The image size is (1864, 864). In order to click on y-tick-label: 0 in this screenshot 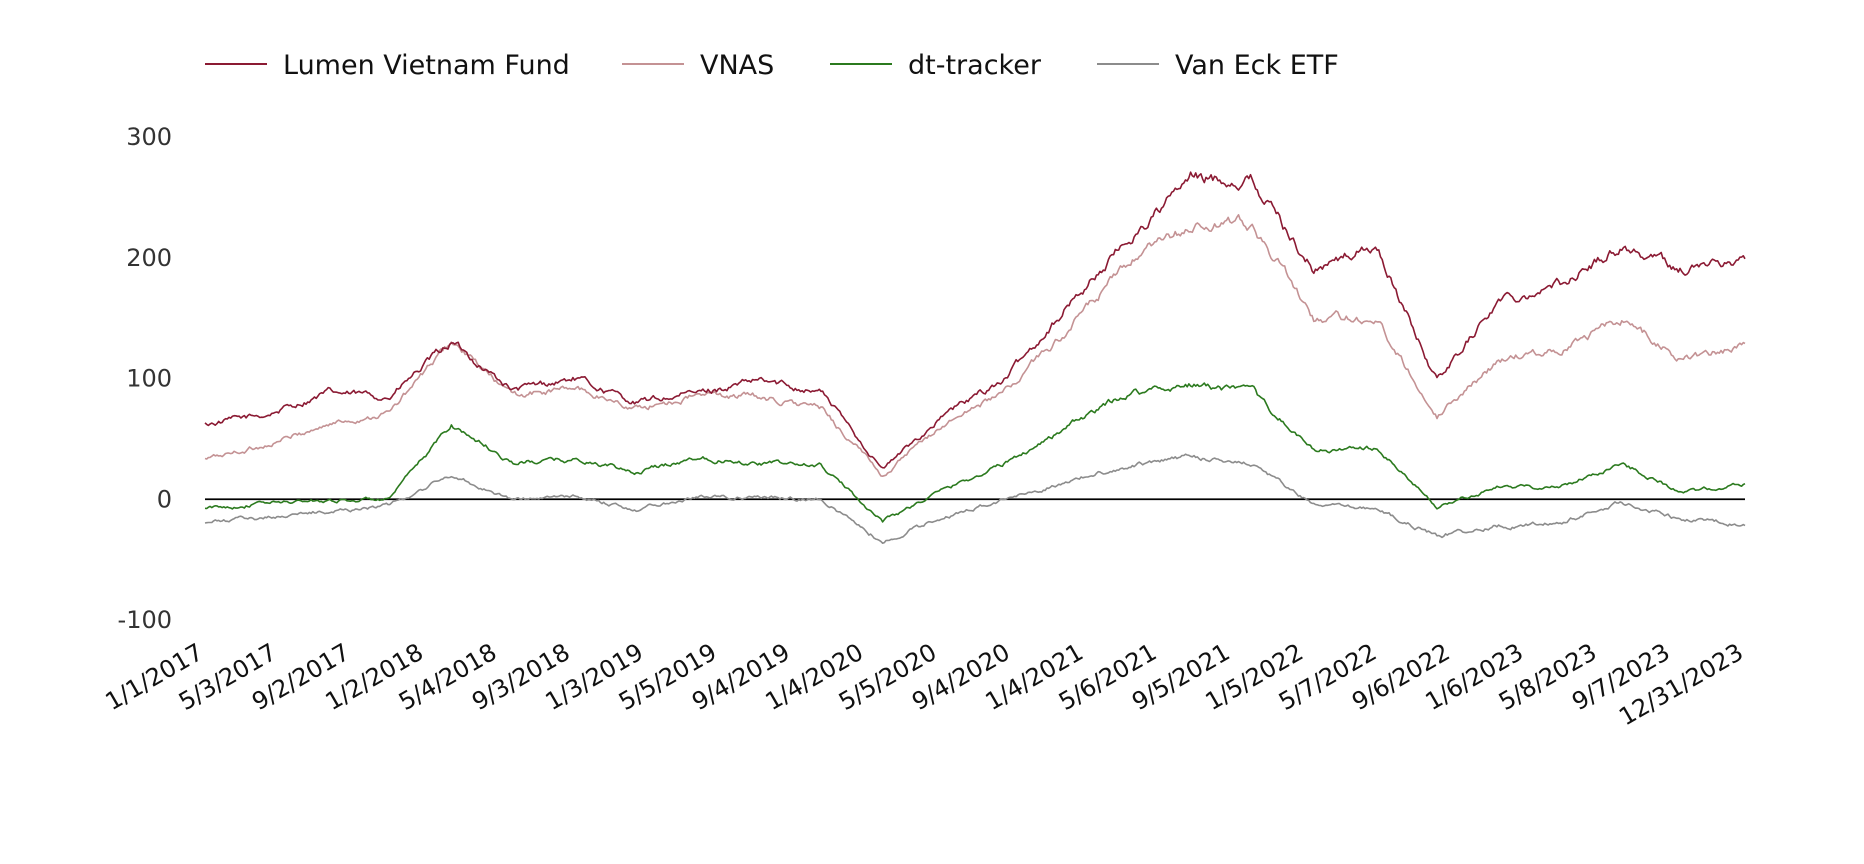, I will do `click(164, 499)`.